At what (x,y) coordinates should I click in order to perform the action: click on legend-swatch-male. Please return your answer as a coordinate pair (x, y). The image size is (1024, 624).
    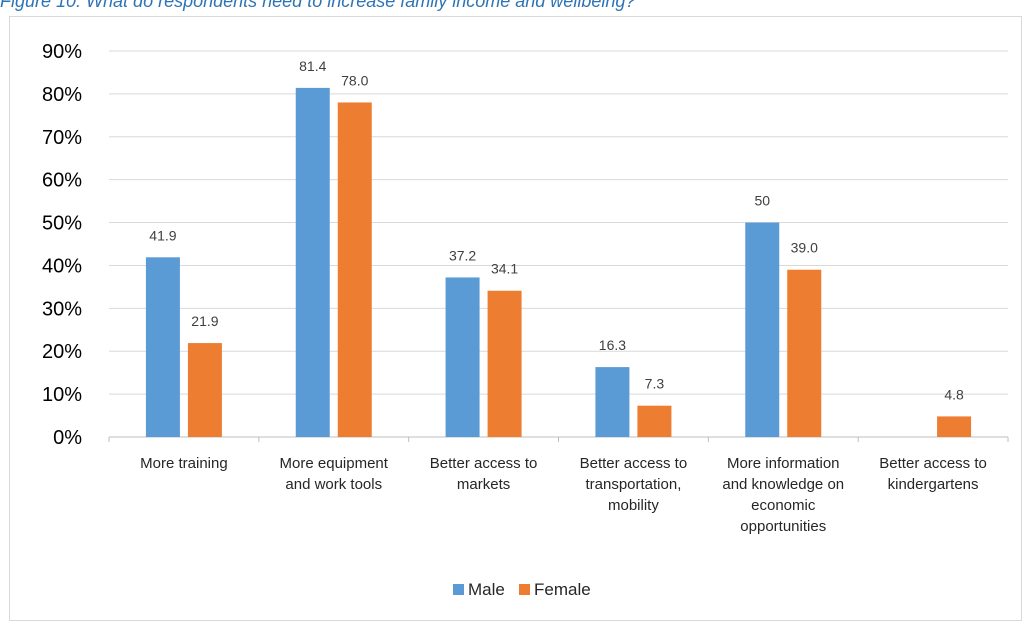
    Looking at the image, I should click on (458, 589).